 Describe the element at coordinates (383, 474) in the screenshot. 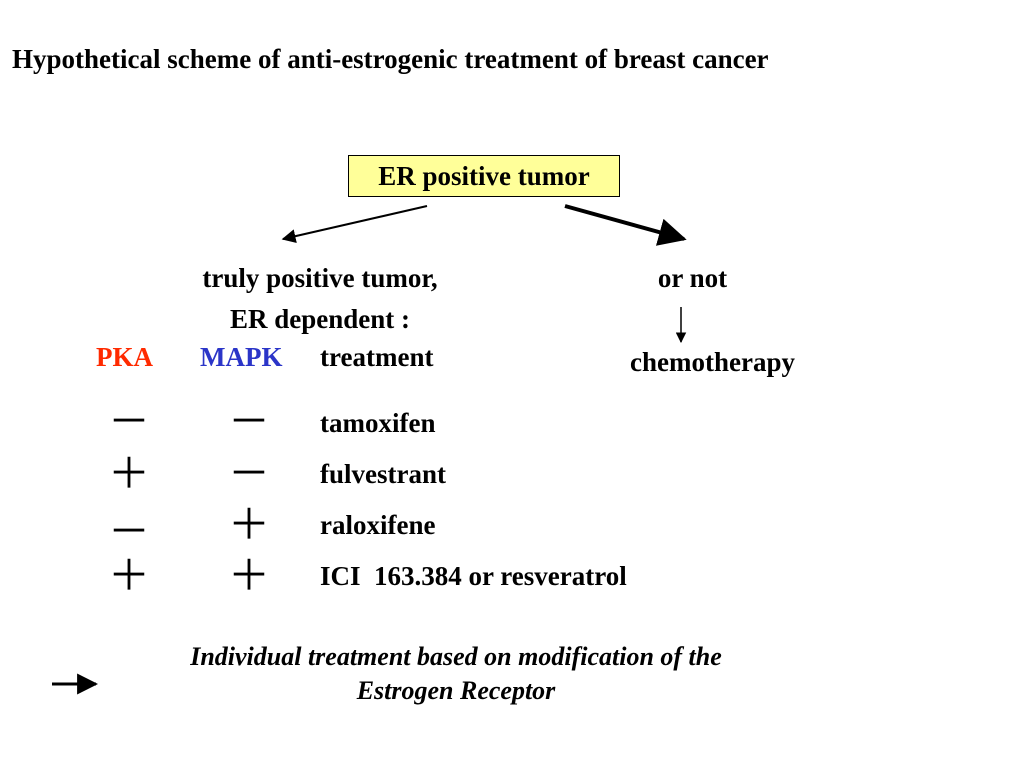

I see `row-2-treatment: fulvestrant` at that location.